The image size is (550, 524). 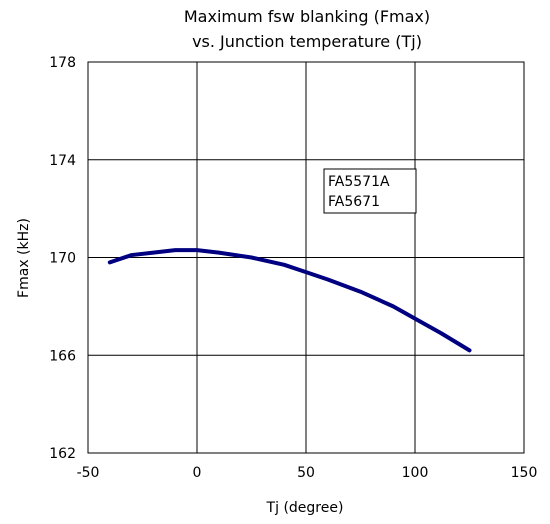 What do you see at coordinates (305, 508) in the screenshot?
I see `x-axis-label: Tj (degree)` at bounding box center [305, 508].